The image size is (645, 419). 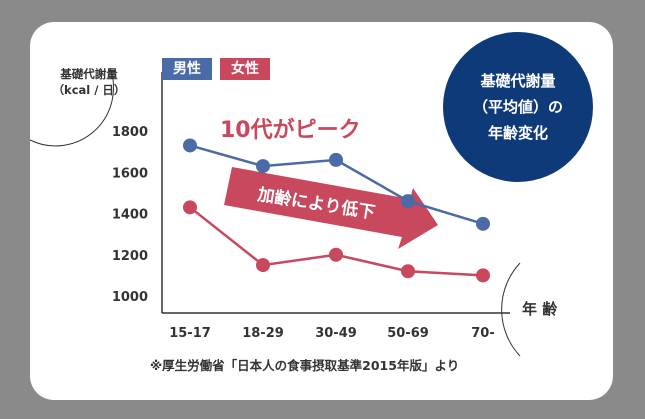 I want to click on peak-annotation: 10代がピーク, so click(x=290, y=130).